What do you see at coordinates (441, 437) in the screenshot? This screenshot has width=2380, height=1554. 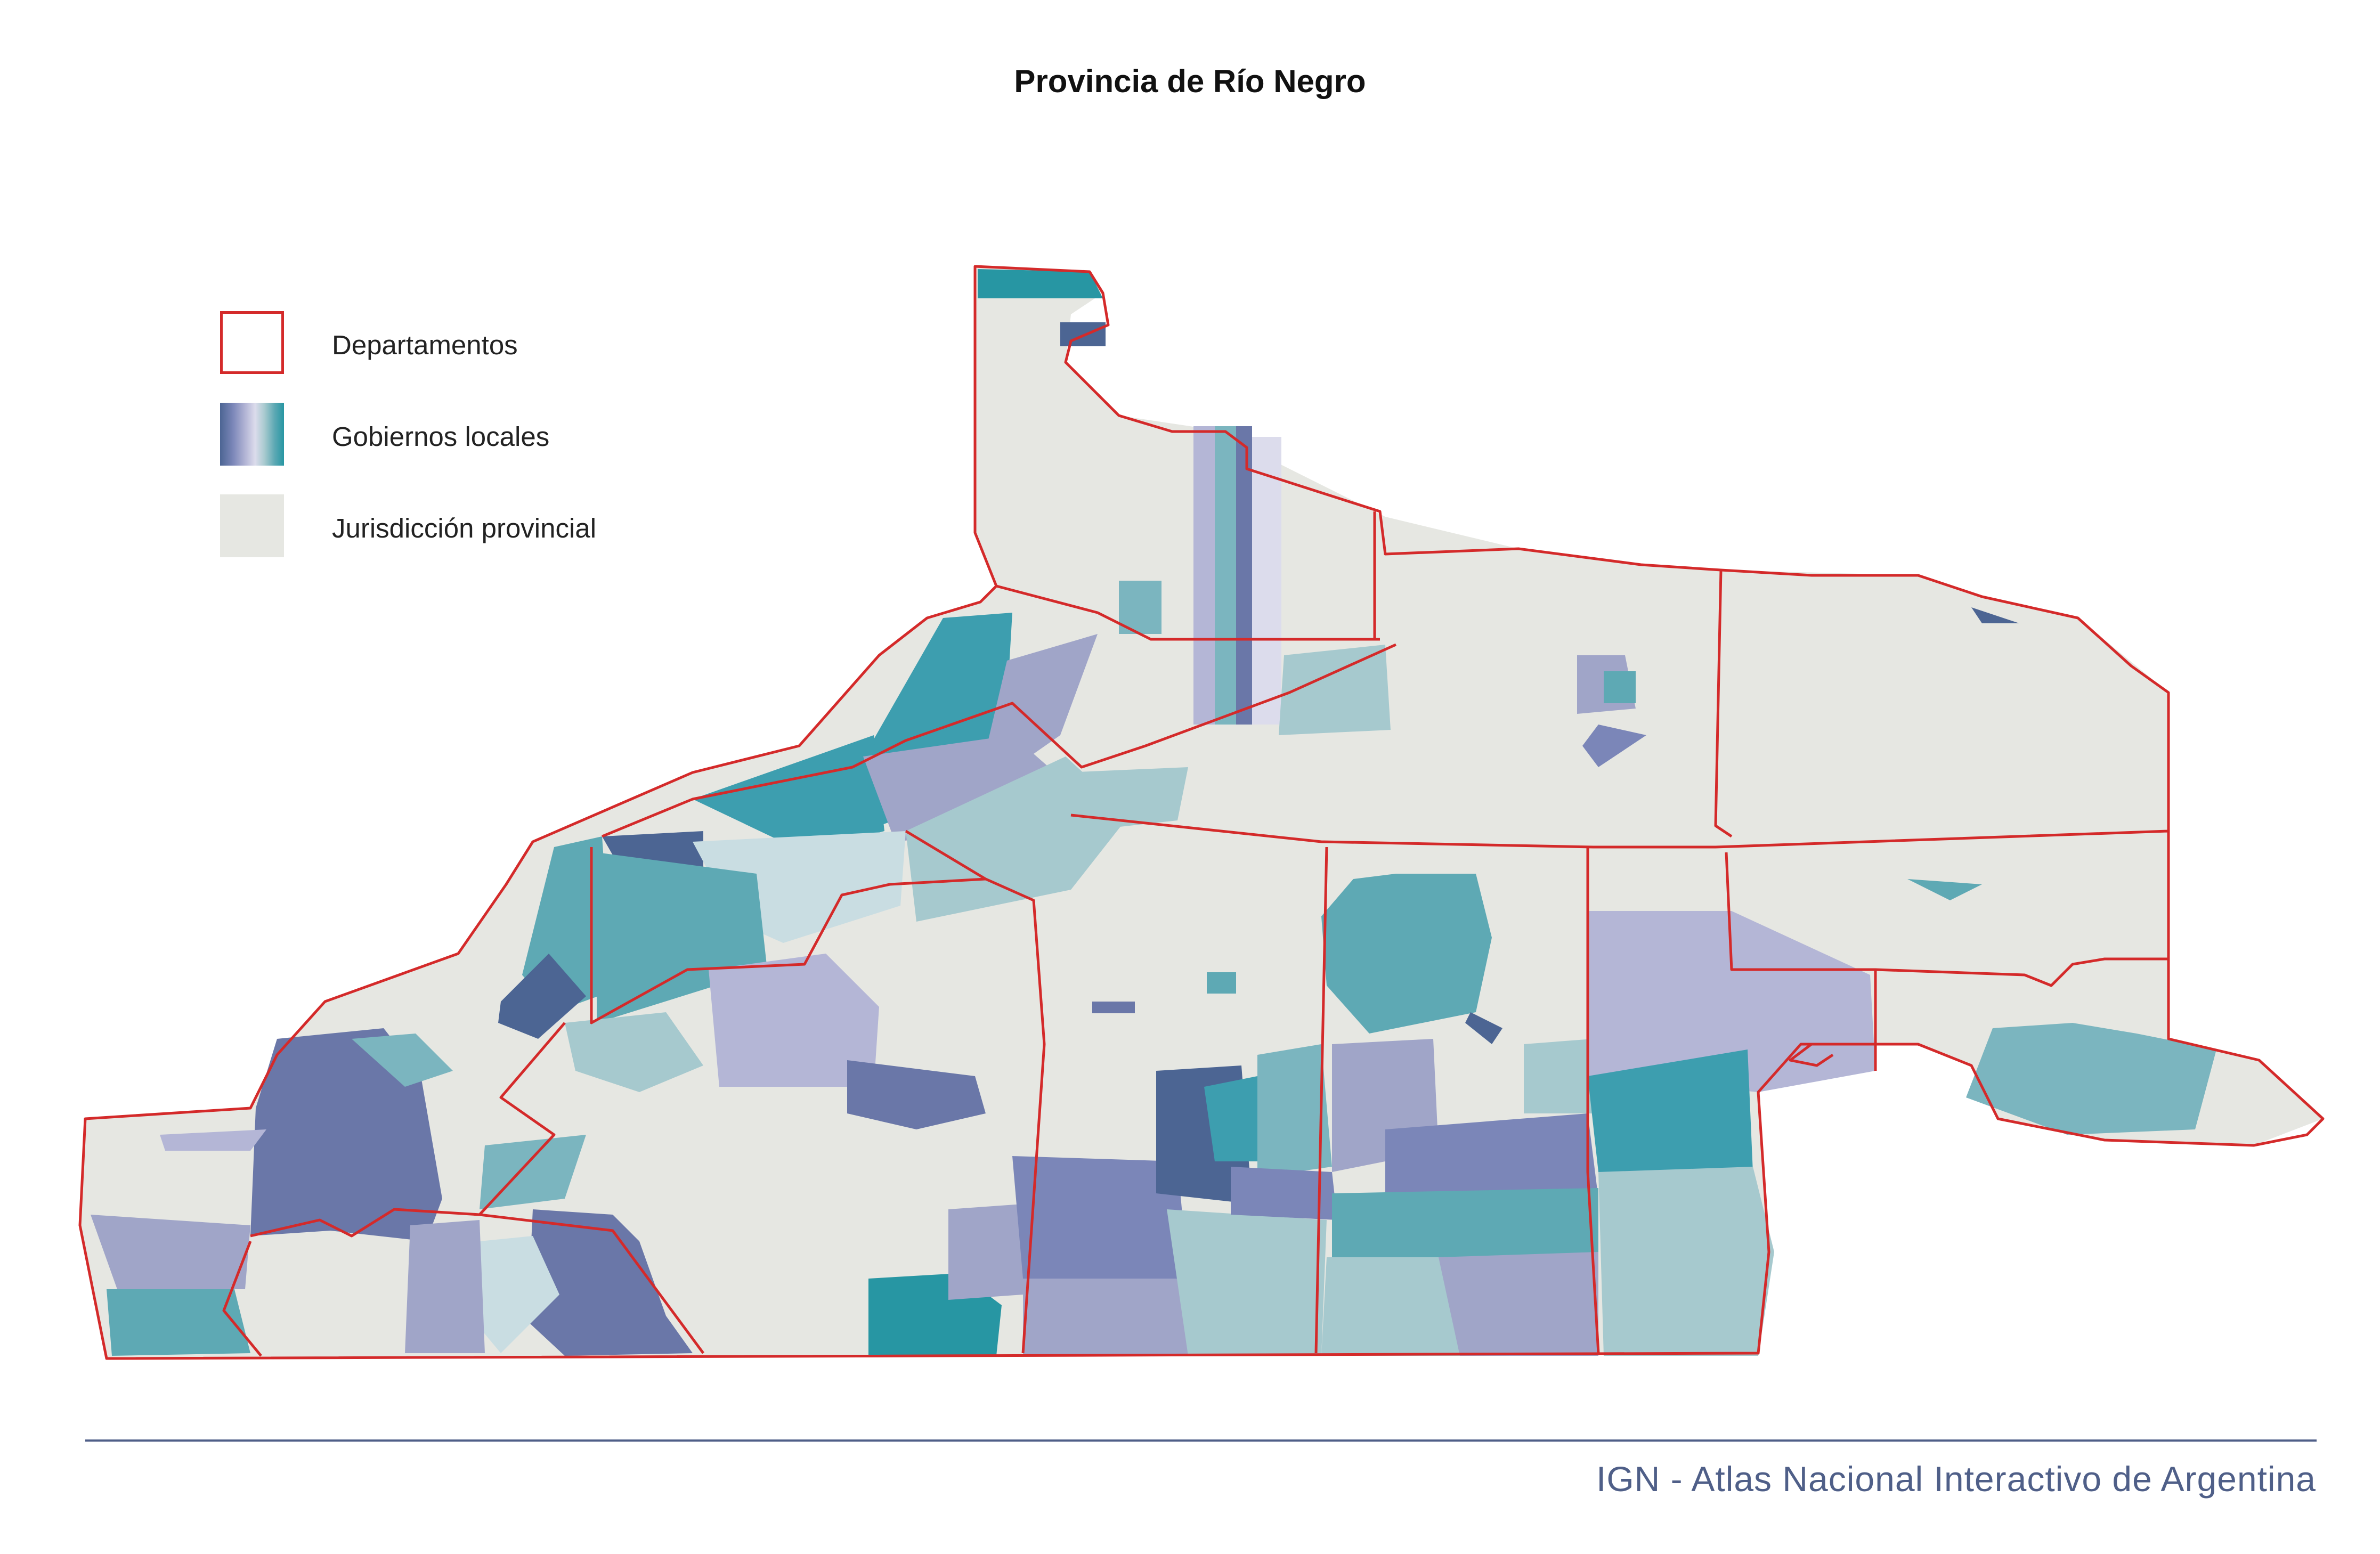 I see `legend-label: Gobiernos locales` at bounding box center [441, 437].